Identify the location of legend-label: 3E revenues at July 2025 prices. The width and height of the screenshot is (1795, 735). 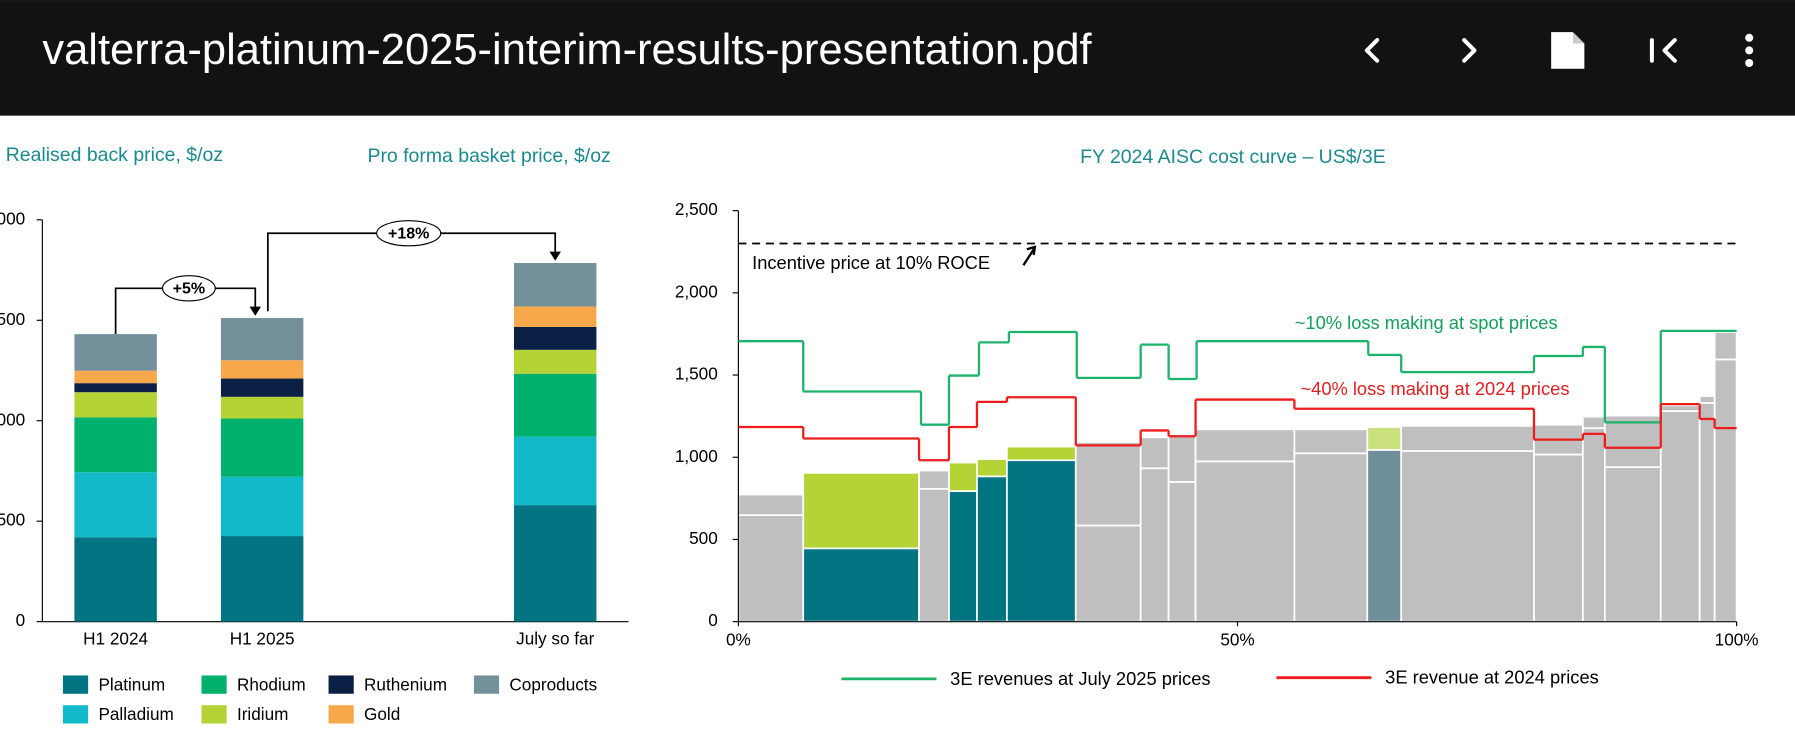
(1080, 678).